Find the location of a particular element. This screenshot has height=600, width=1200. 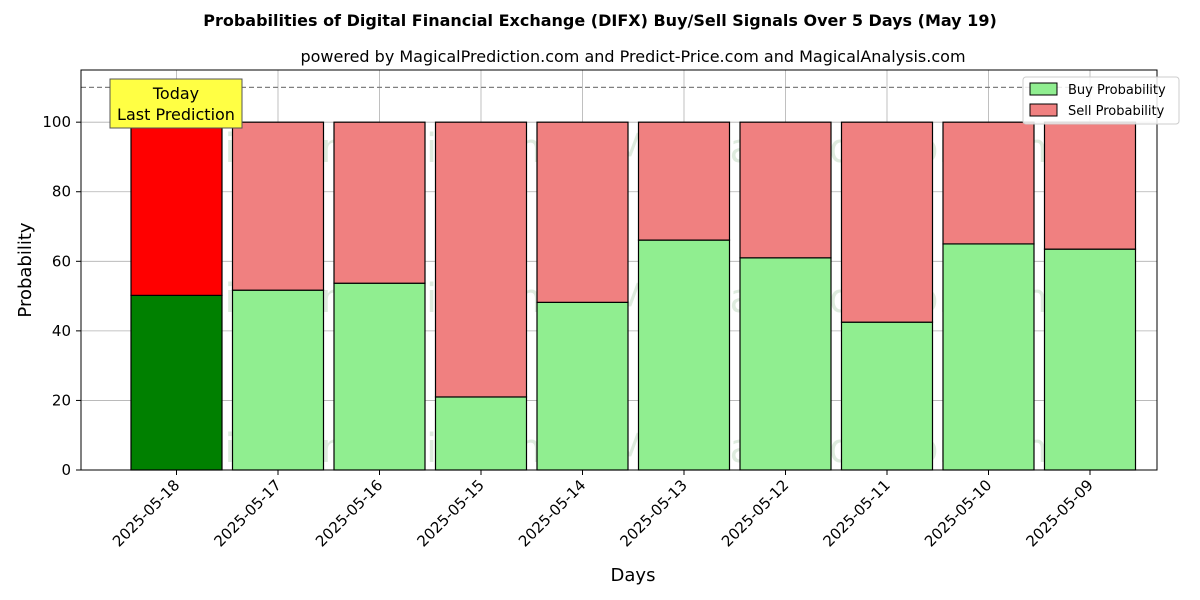

today-annotation: Today Last Prediction is located at coordinates (176, 103).